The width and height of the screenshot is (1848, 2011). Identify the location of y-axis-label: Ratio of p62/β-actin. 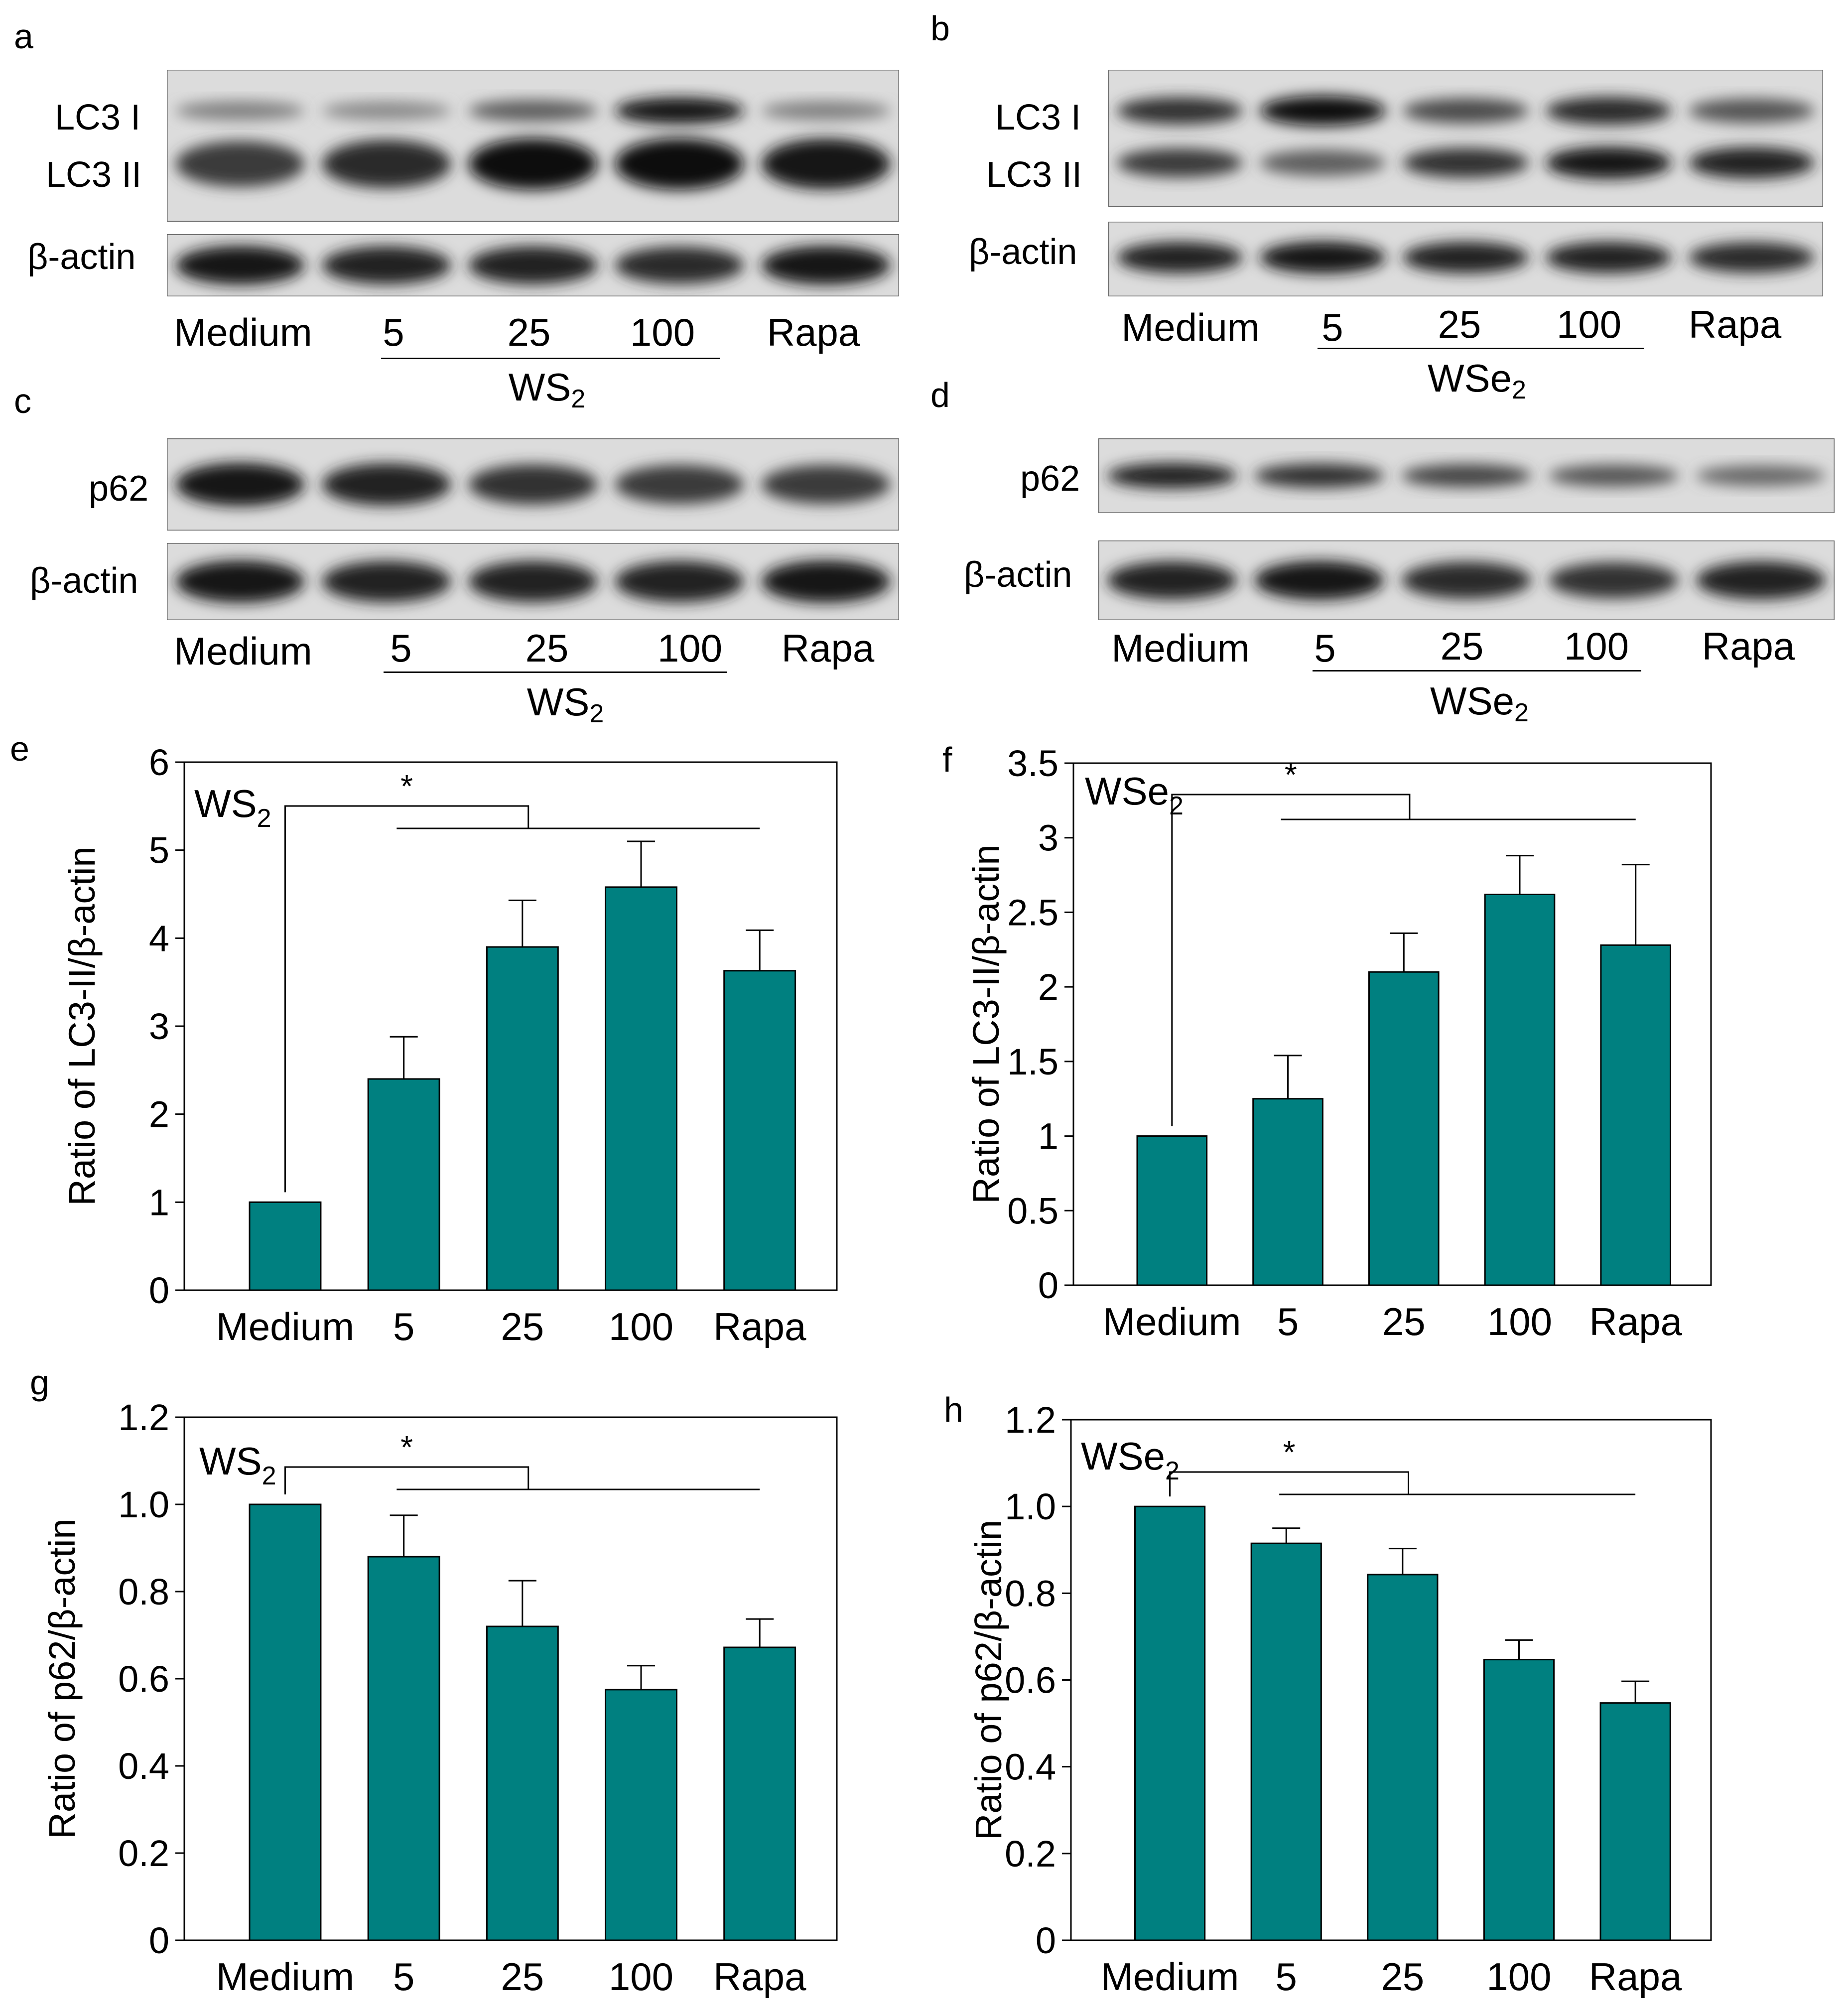
(62, 1678).